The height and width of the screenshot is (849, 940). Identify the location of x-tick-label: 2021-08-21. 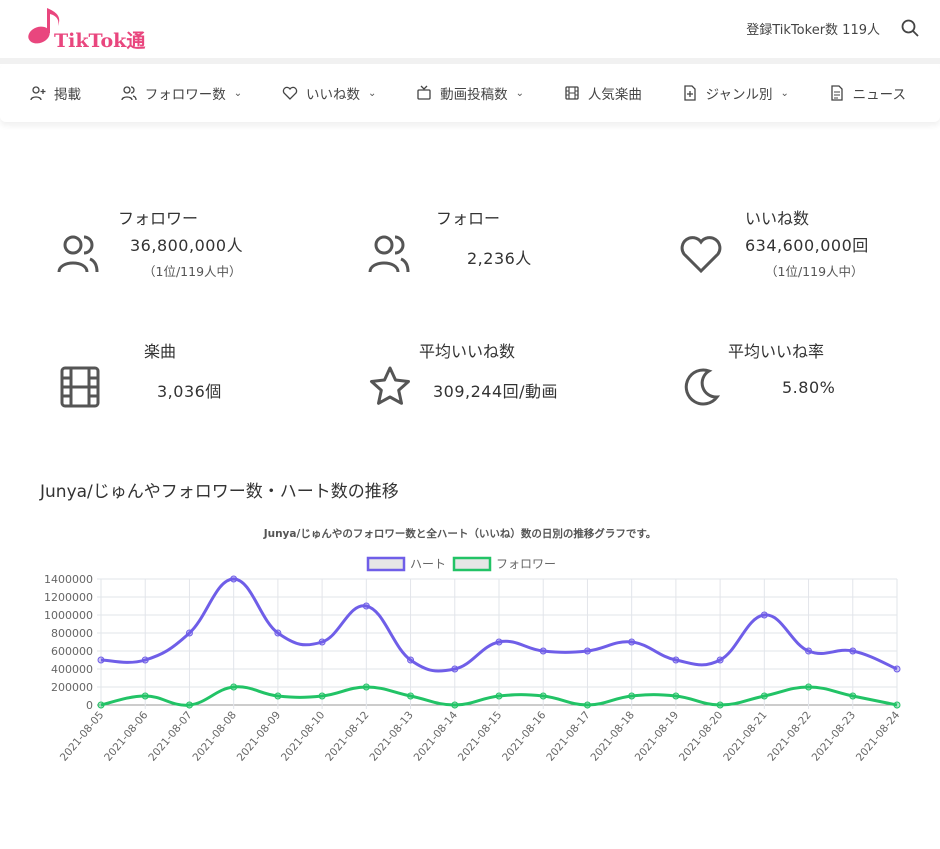
(745, 736).